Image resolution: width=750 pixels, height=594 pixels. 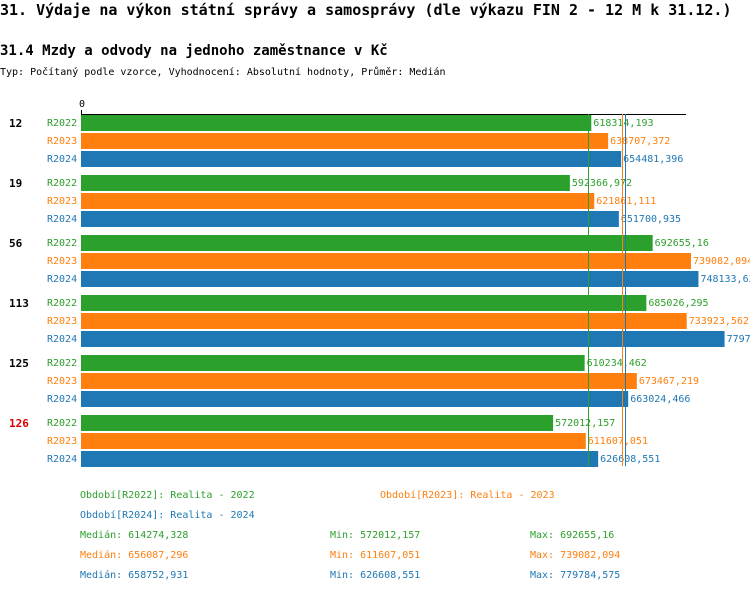 What do you see at coordinates (15, 123) in the screenshot?
I see `group-label: 12` at bounding box center [15, 123].